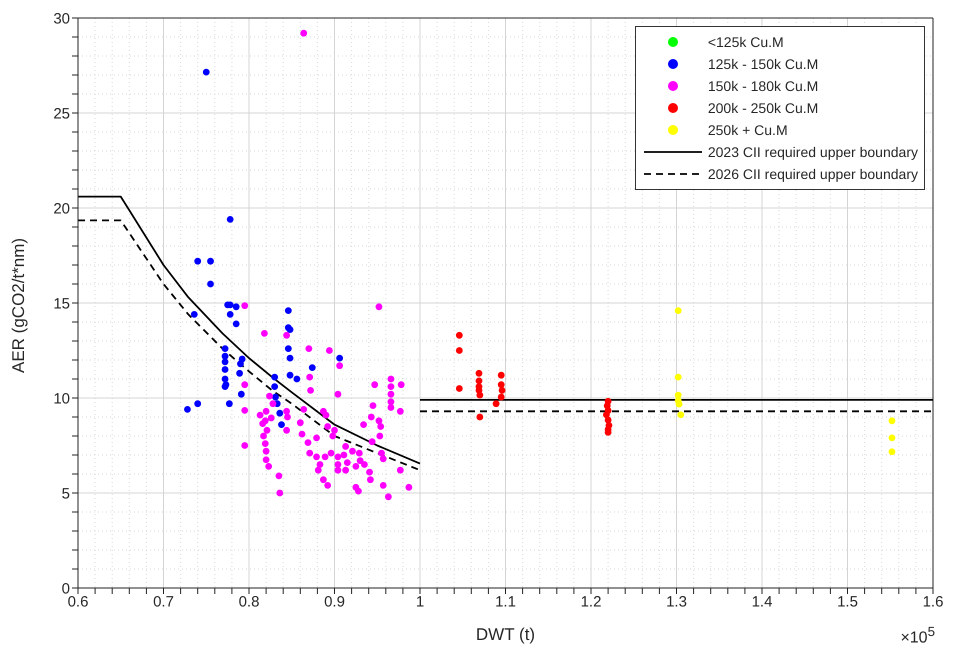  I want to click on x-tick-label: 1.3, so click(676, 602).